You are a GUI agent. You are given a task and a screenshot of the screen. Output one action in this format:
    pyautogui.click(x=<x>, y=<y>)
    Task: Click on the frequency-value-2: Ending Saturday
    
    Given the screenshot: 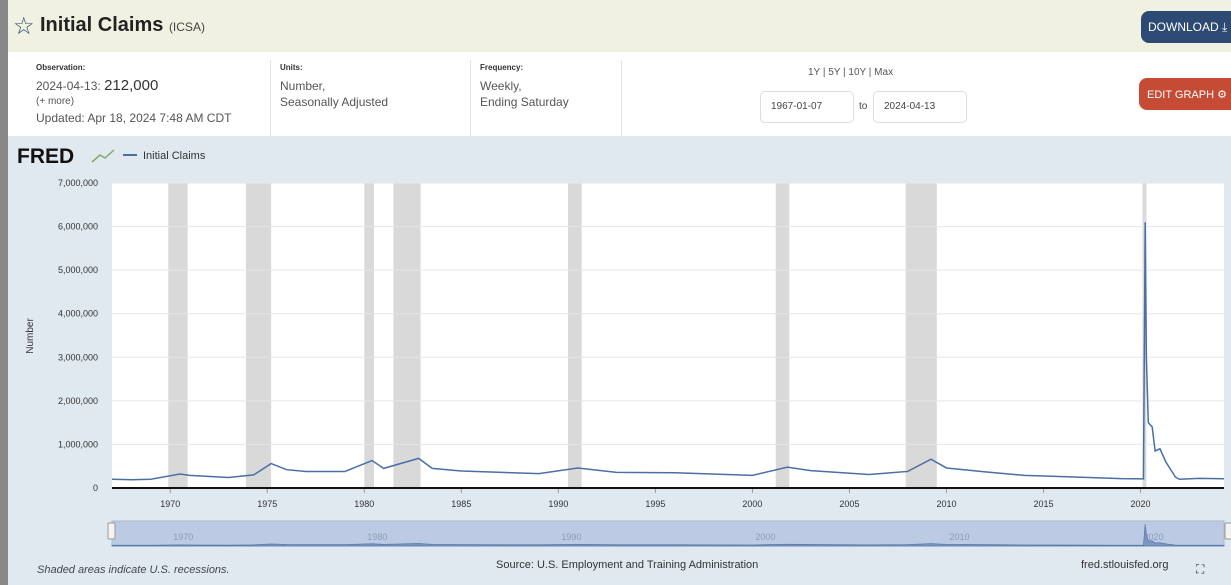 What is the action you would take?
    pyautogui.click(x=524, y=102)
    